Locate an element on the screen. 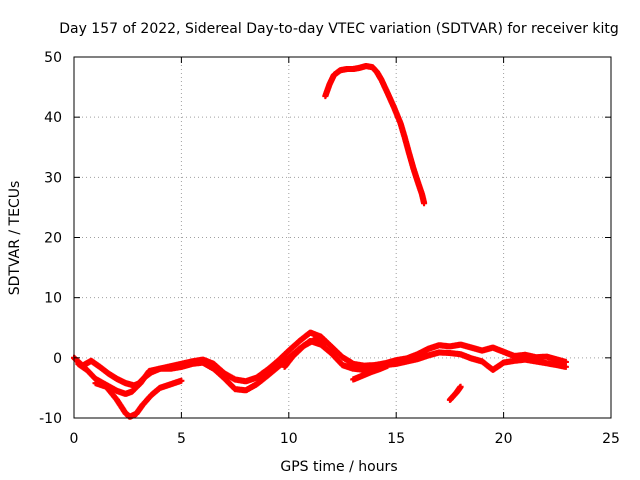 The height and width of the screenshot is (480, 640). series-high-arc is located at coordinates (375, 135).